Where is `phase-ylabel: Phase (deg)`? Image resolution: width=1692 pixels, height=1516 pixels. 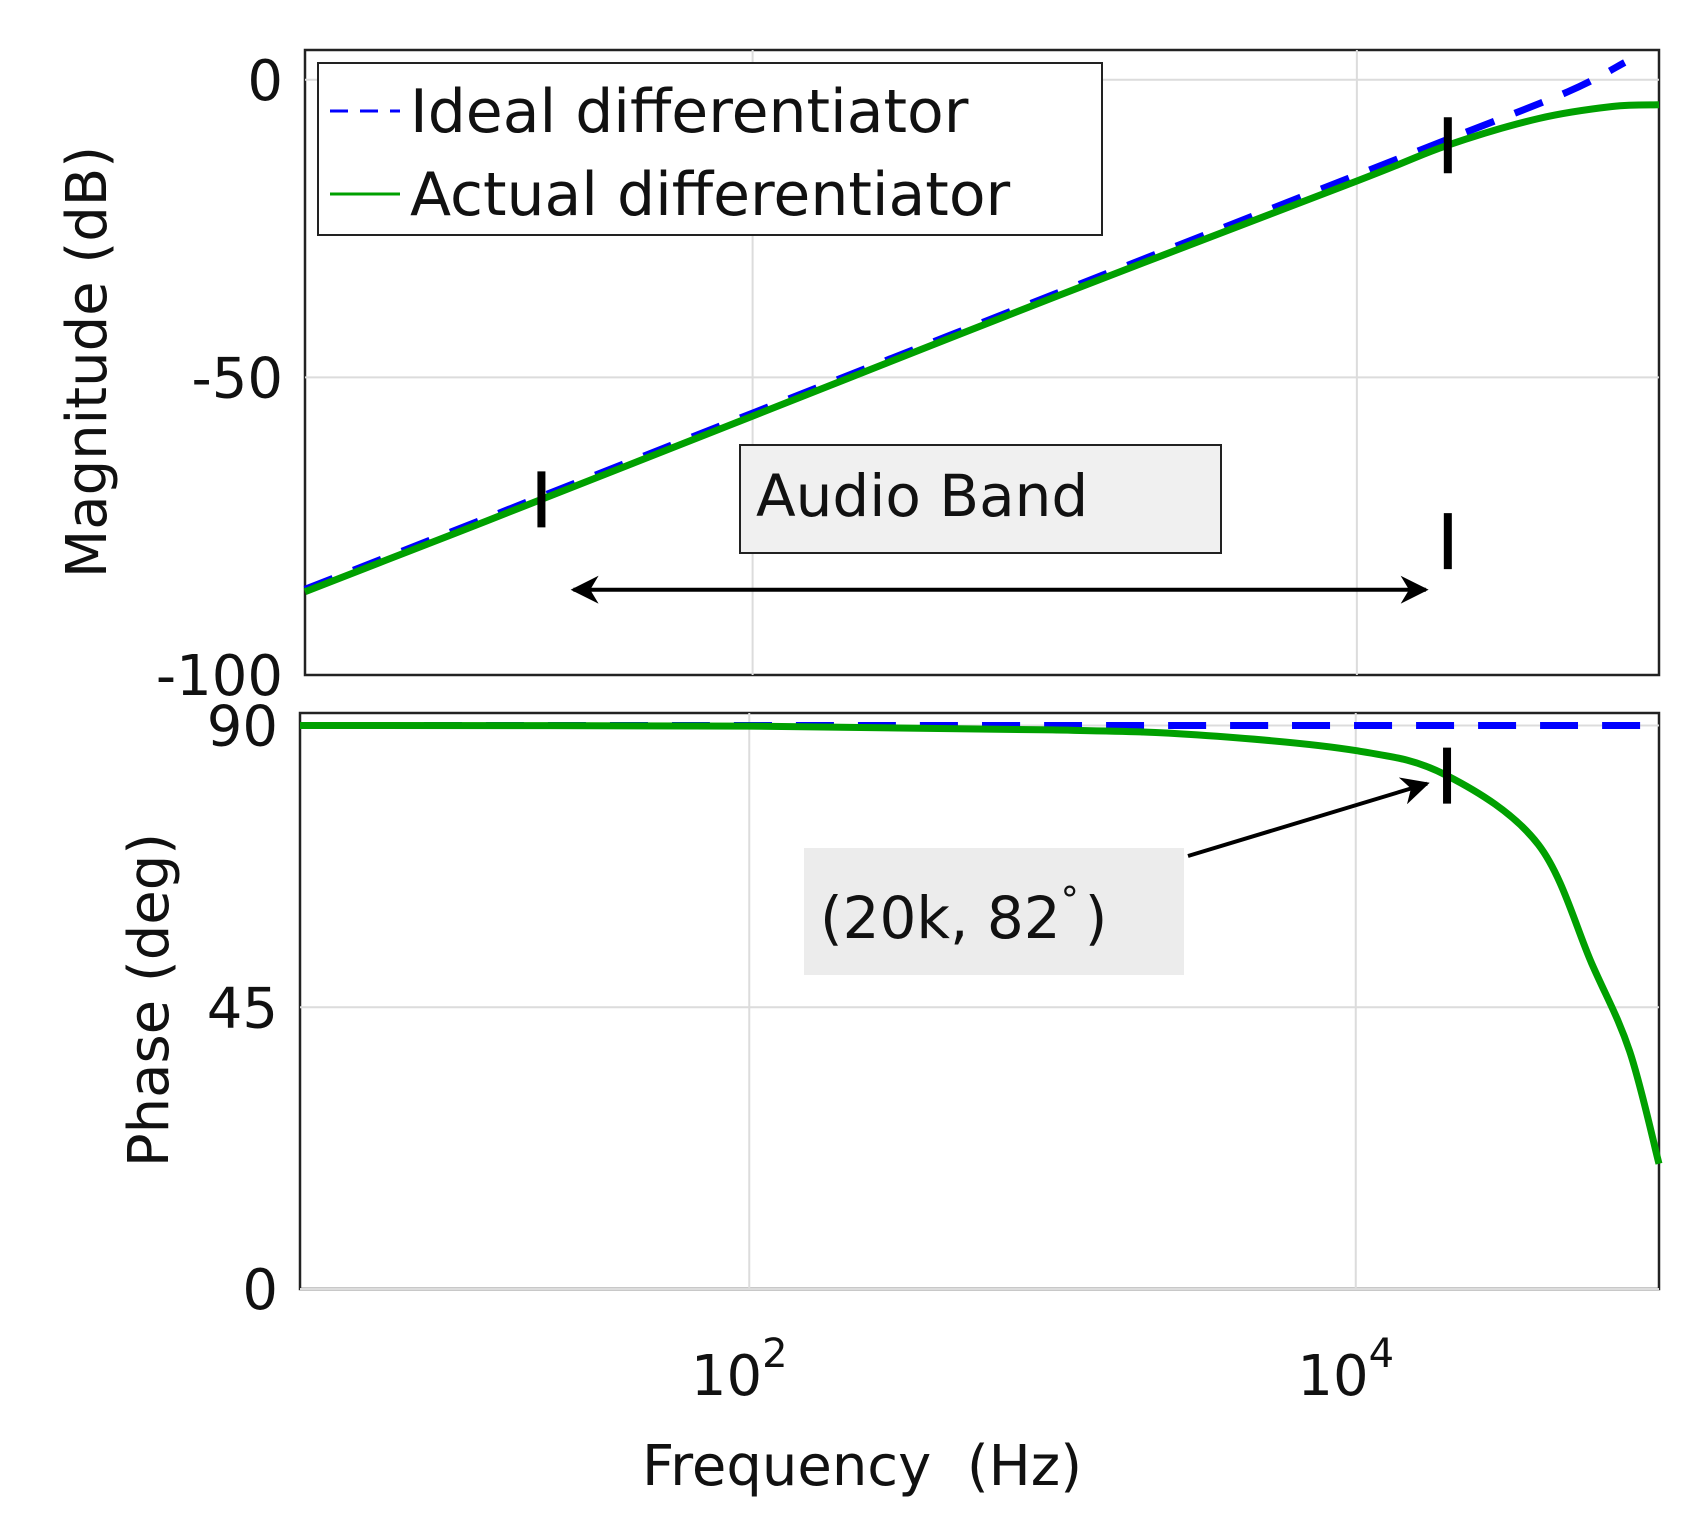
phase-ylabel: Phase (deg) is located at coordinates (149, 1000).